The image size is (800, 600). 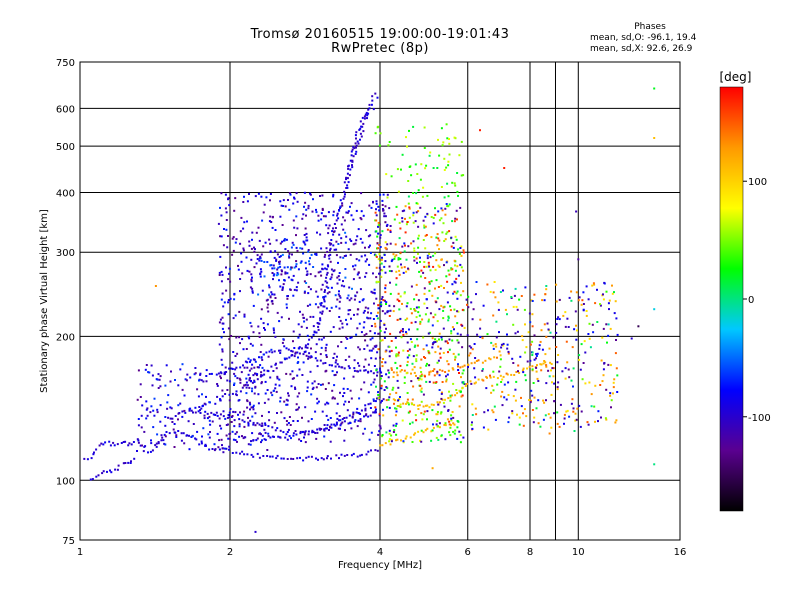 I want to click on x-tick-label: 10, so click(x=578, y=552).